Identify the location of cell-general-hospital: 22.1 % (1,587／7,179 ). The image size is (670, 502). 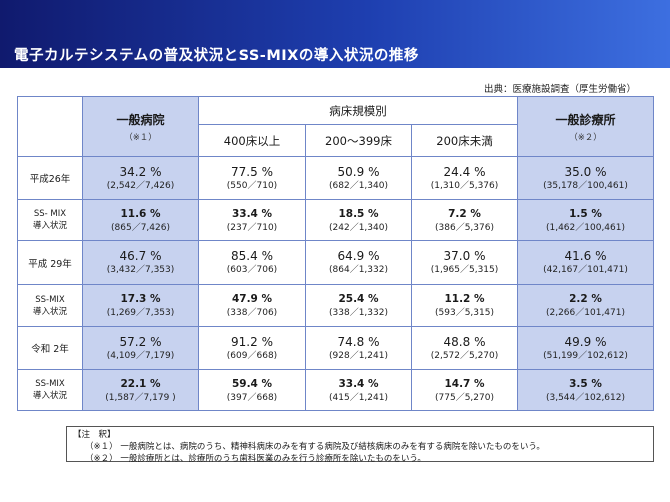
(140, 390).